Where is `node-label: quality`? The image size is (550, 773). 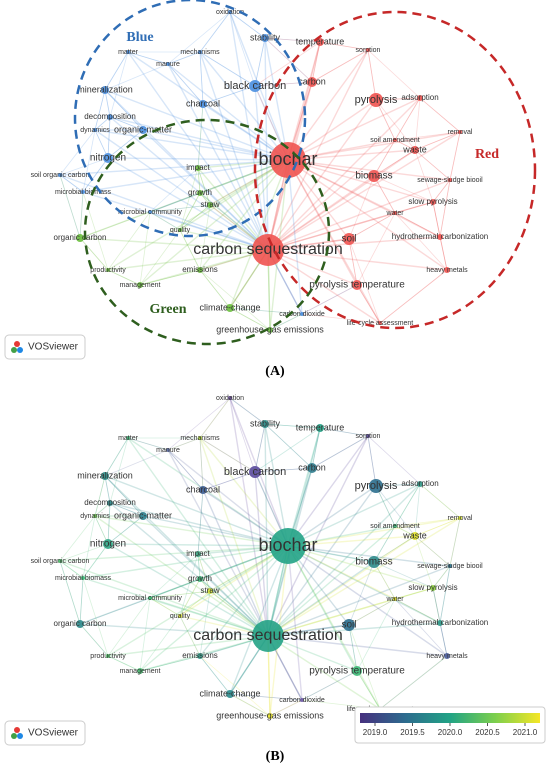 node-label: quality is located at coordinates (180, 230).